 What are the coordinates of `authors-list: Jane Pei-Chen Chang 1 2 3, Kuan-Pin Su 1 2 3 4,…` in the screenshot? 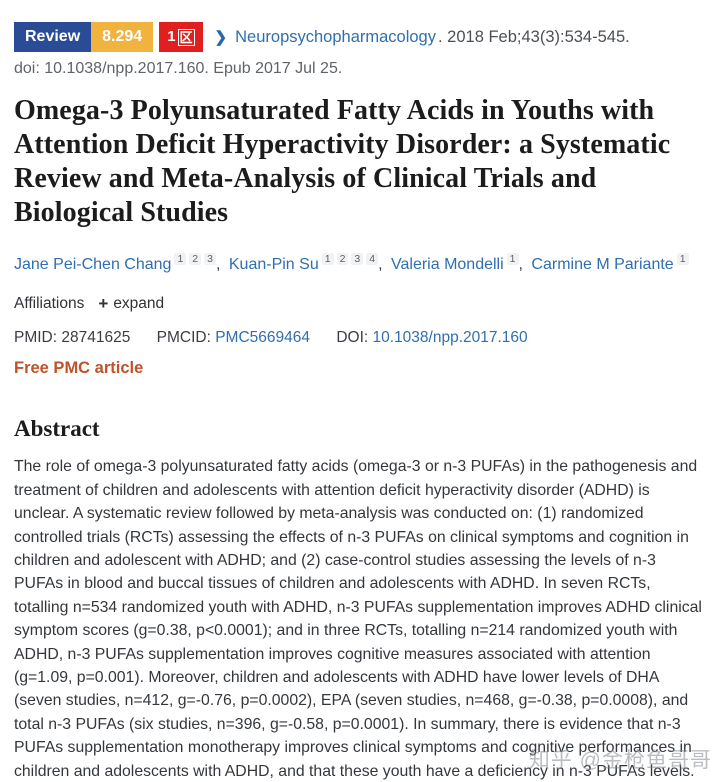 It's located at (360, 263).